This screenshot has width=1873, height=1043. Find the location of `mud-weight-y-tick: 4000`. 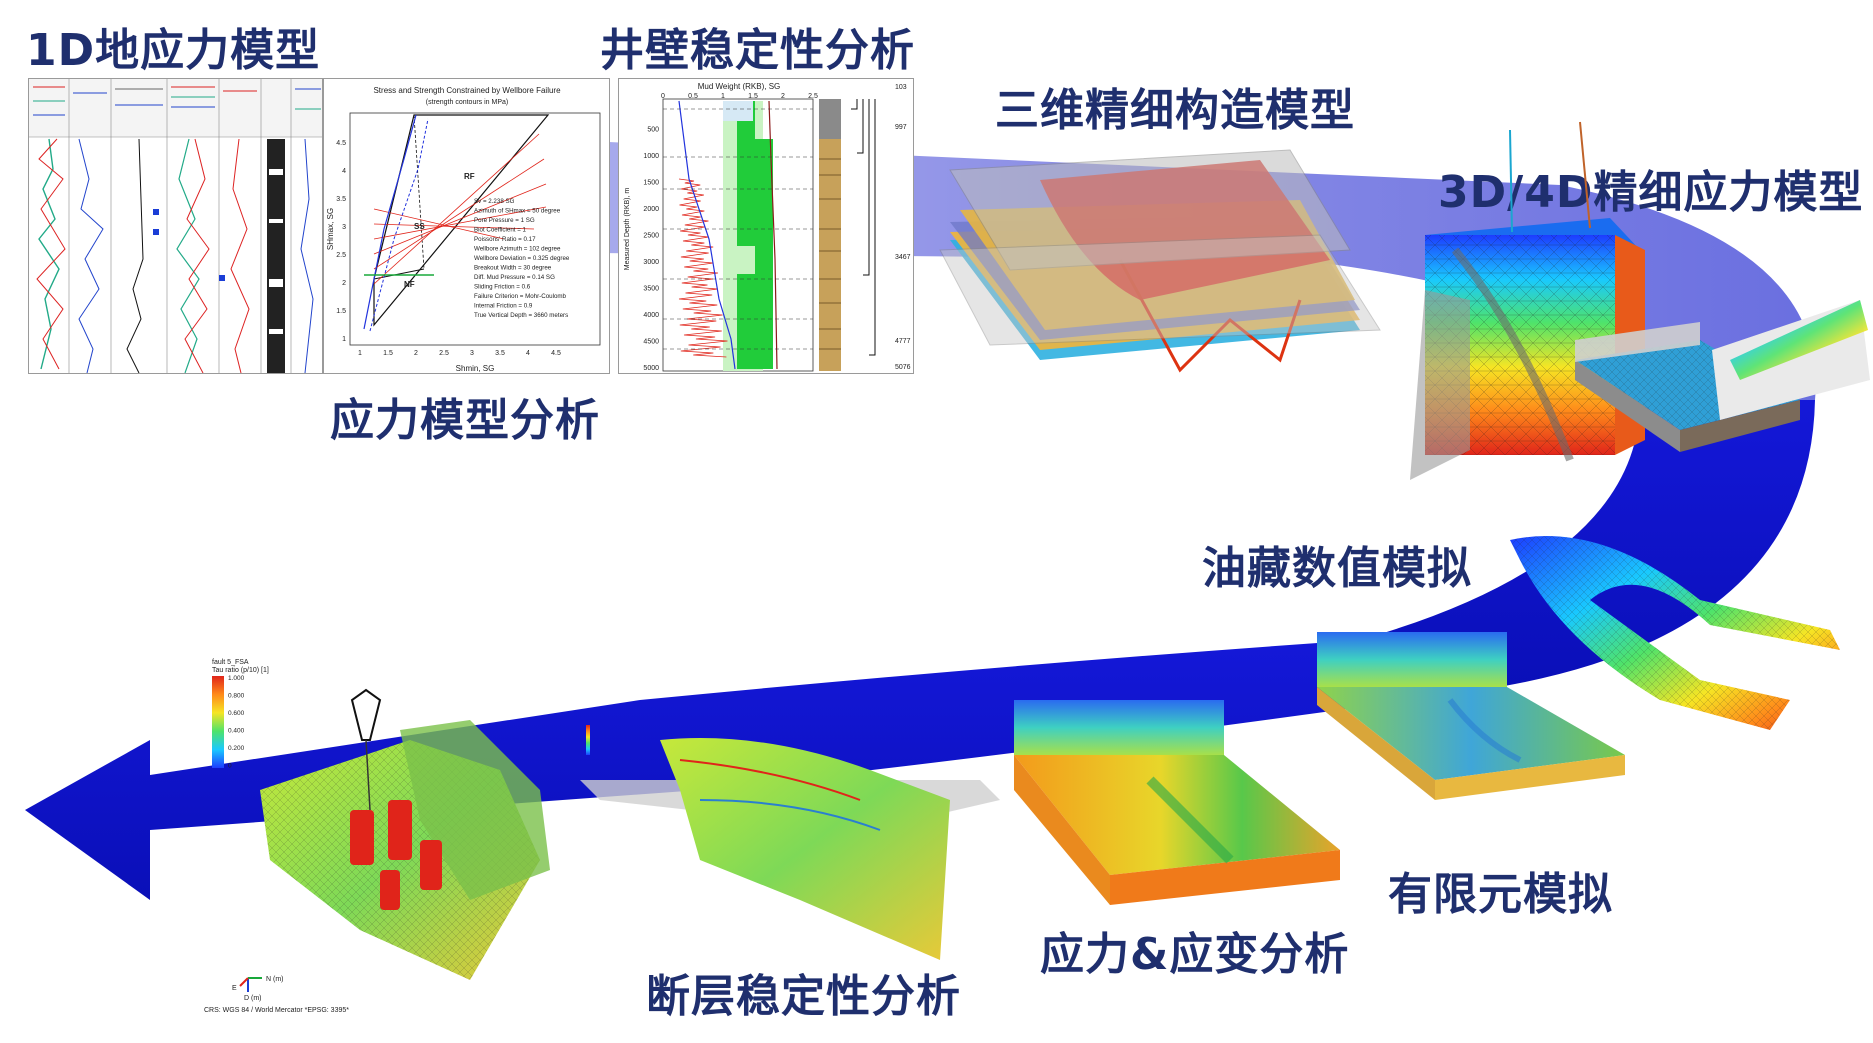

mud-weight-y-tick: 4000 is located at coordinates (651, 315).